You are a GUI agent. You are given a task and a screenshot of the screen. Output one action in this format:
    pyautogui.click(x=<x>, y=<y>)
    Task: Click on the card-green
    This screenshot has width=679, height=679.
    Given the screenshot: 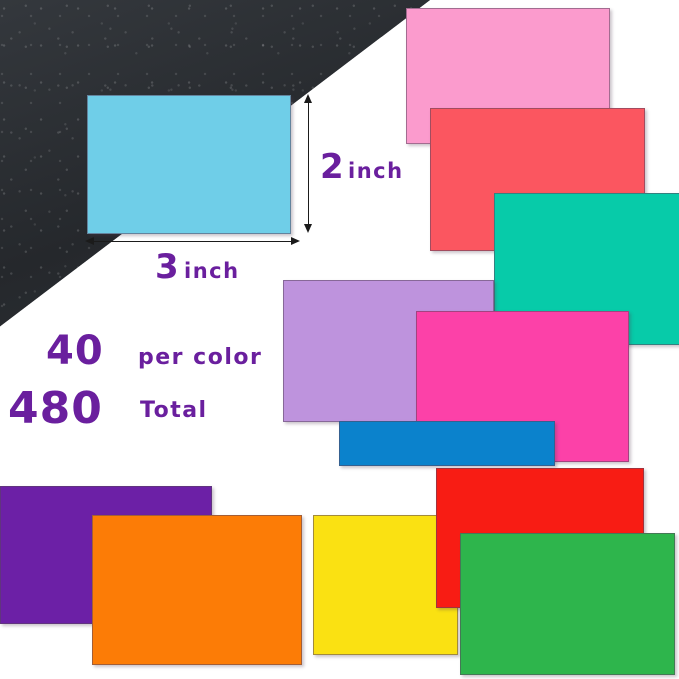 What is the action you would take?
    pyautogui.click(x=567, y=604)
    